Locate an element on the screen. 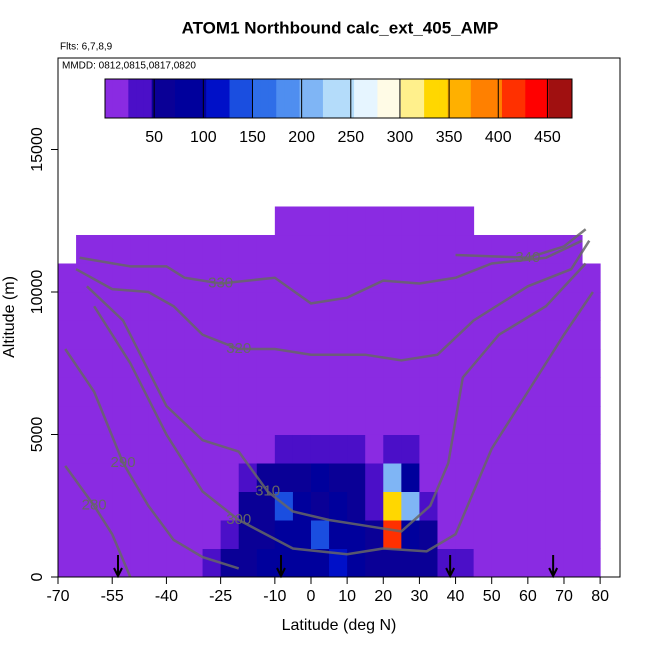 The image size is (650, 650). annotation: MMDD: 0812,0815,0817,0820 is located at coordinates (129, 66).